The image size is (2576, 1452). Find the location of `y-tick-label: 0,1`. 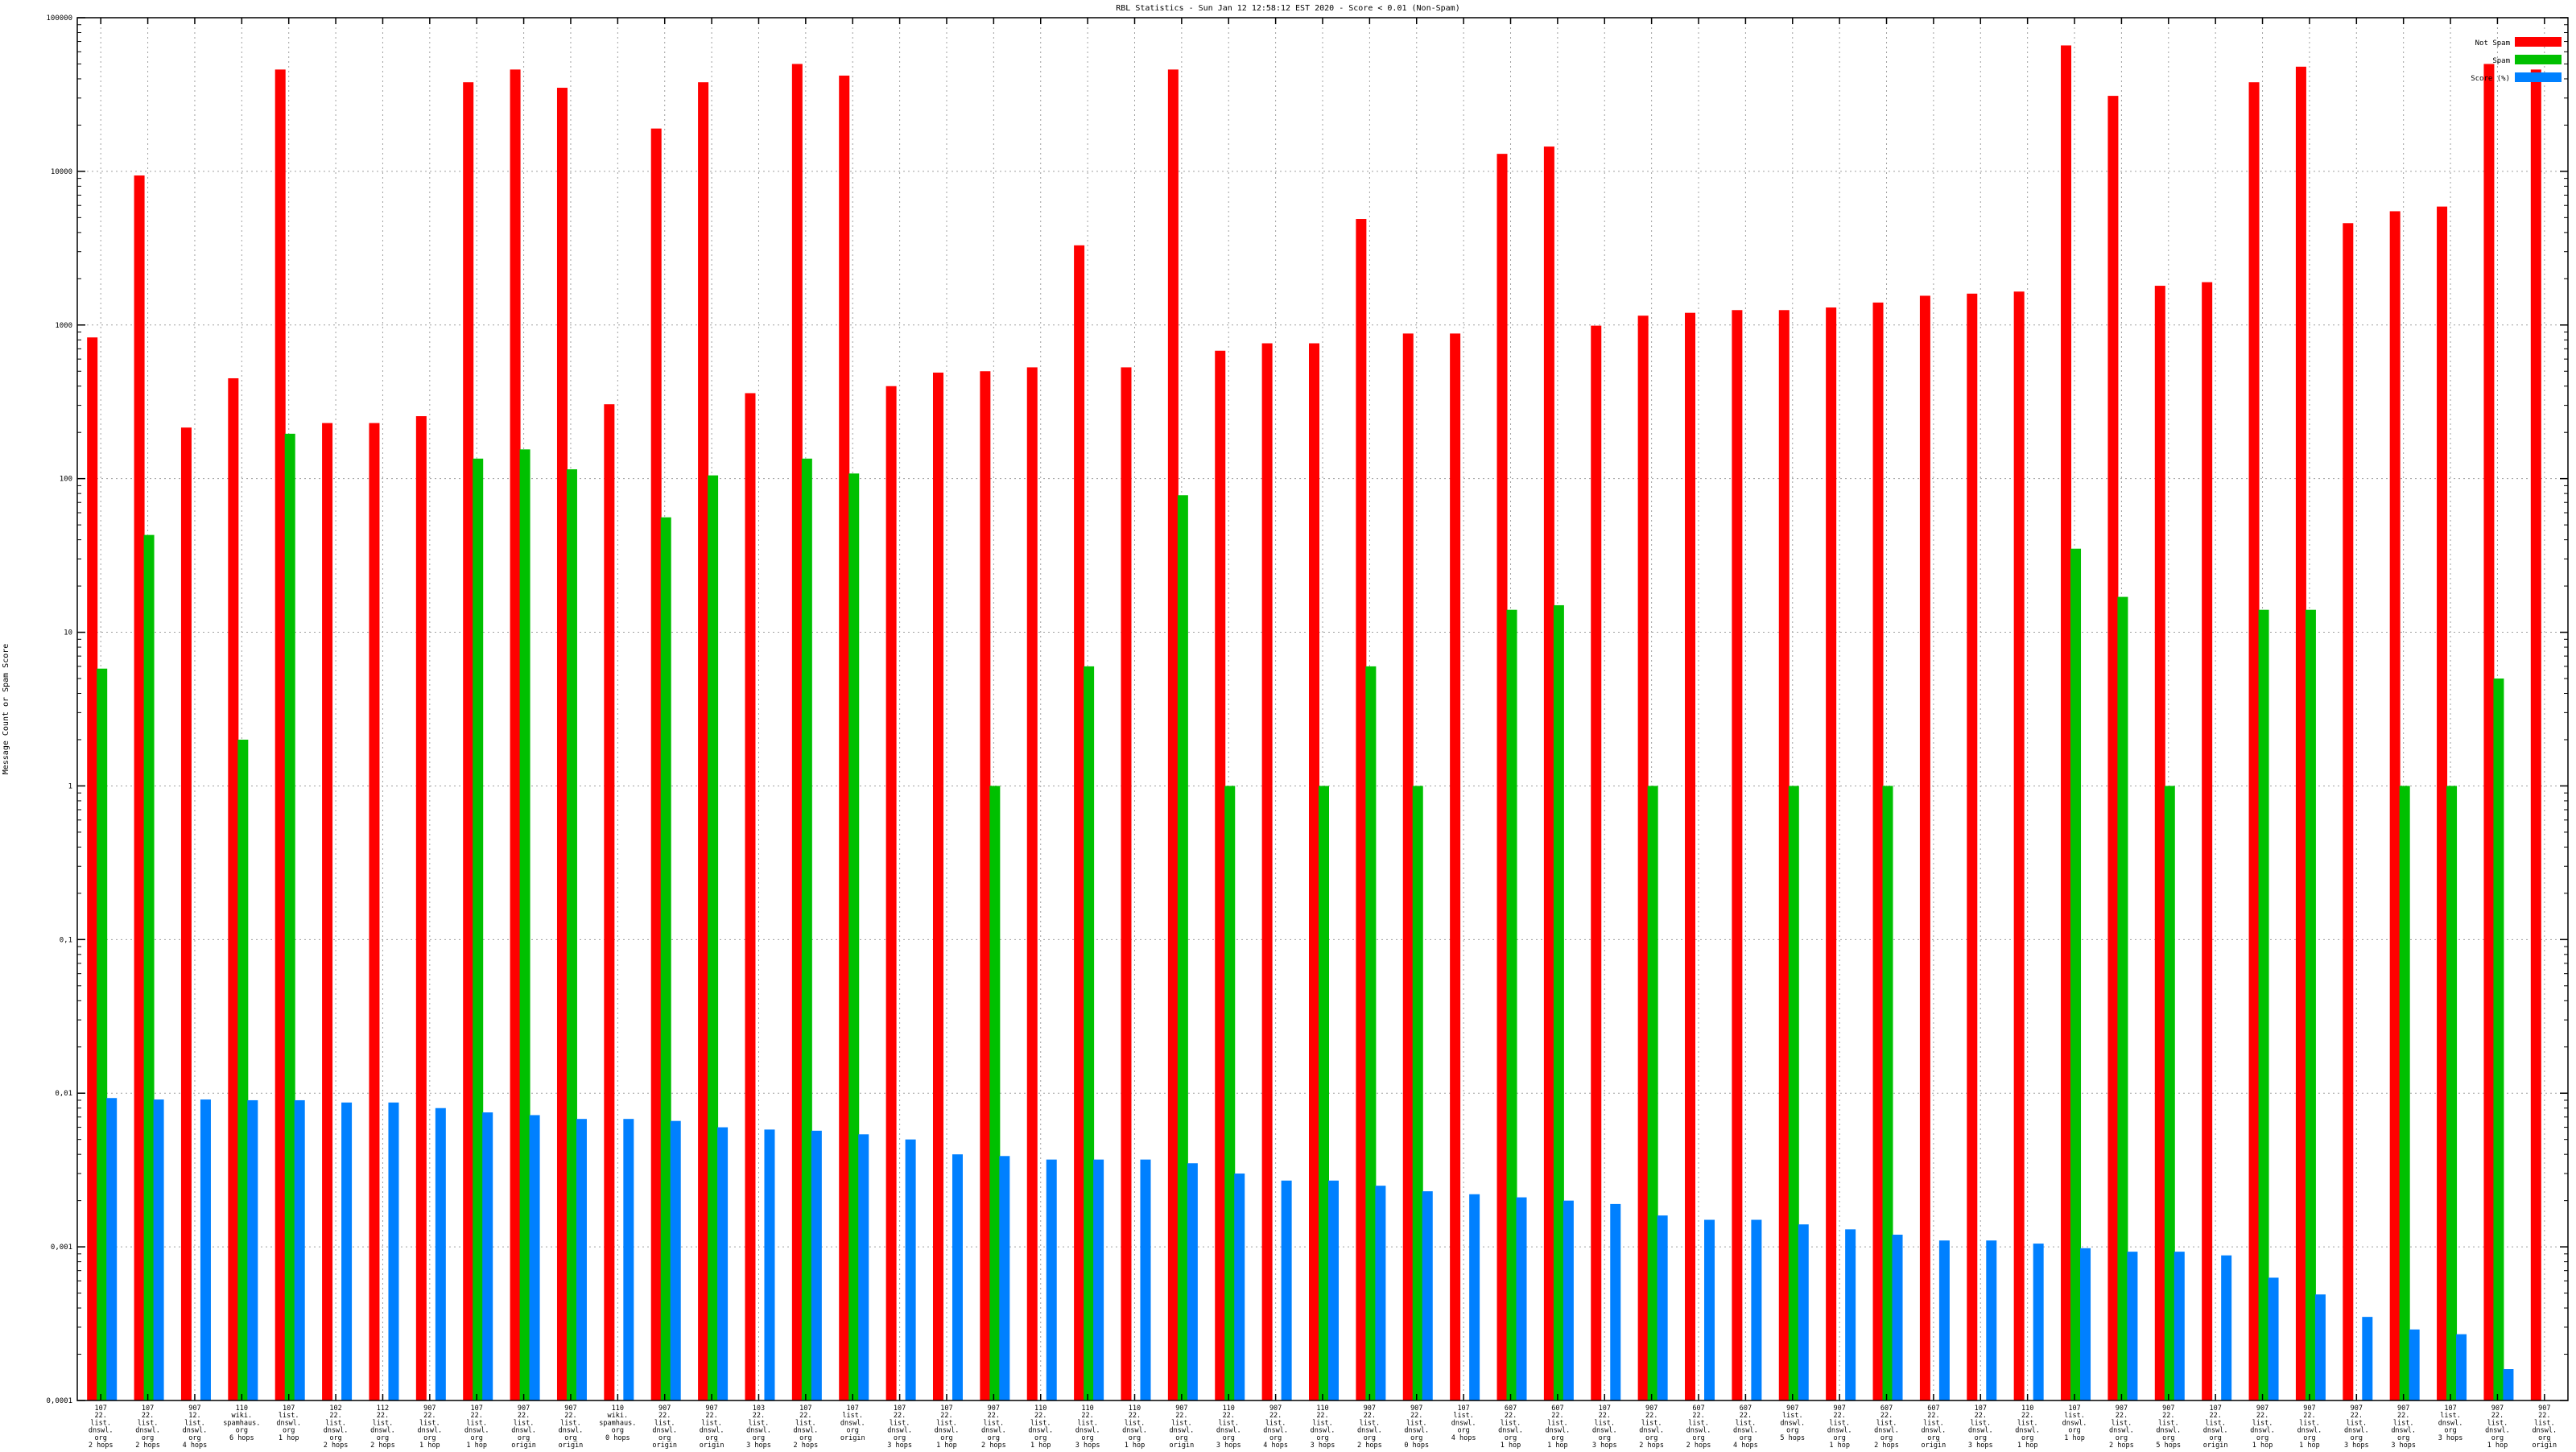

y-tick-label: 0,1 is located at coordinates (66, 940).